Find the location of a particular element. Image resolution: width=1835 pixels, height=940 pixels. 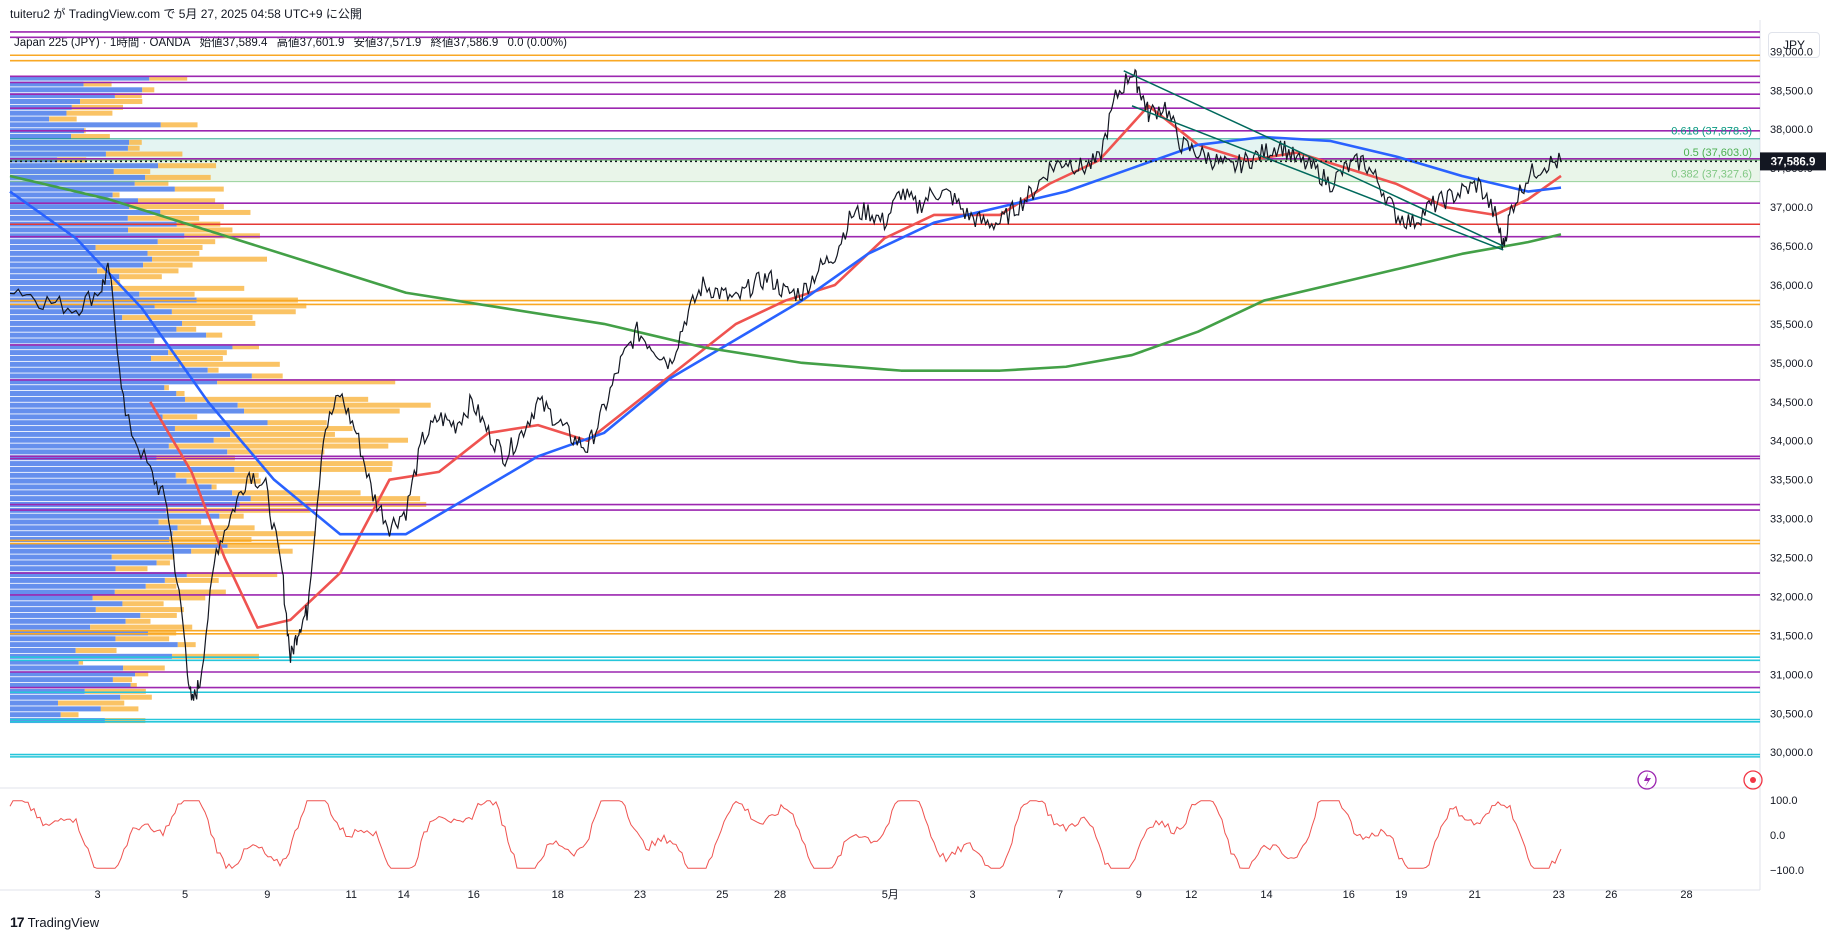

alert-icon is located at coordinates (1753, 780).